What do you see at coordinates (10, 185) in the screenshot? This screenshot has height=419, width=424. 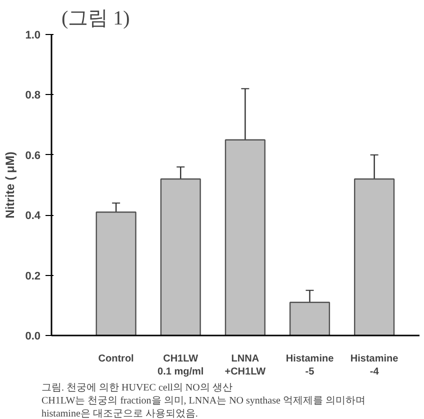 I see `y-axis-title: Nitrite ( μM)` at bounding box center [10, 185].